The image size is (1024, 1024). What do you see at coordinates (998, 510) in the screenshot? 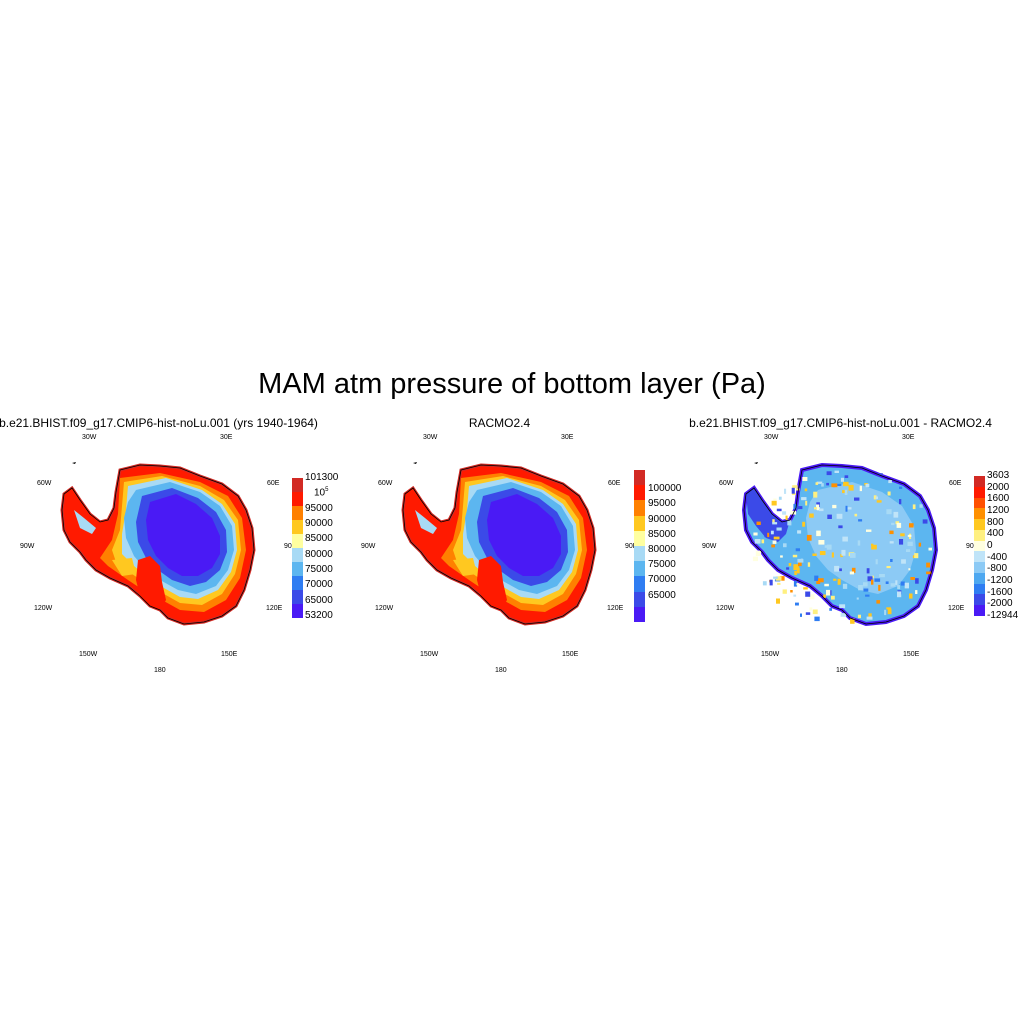
I see `colorbar-tick-label: 1200` at bounding box center [998, 510].